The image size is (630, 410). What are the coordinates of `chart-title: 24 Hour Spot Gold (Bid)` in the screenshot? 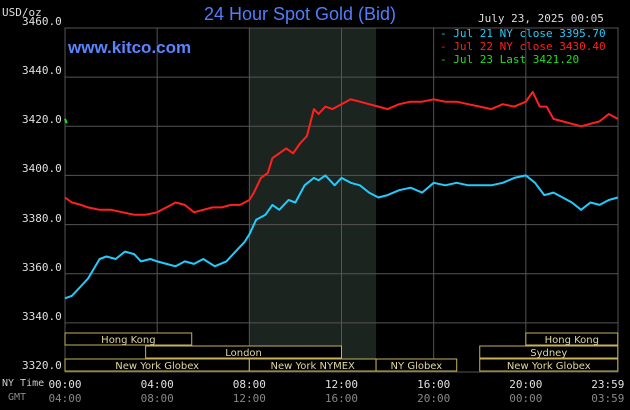 It's located at (300, 14).